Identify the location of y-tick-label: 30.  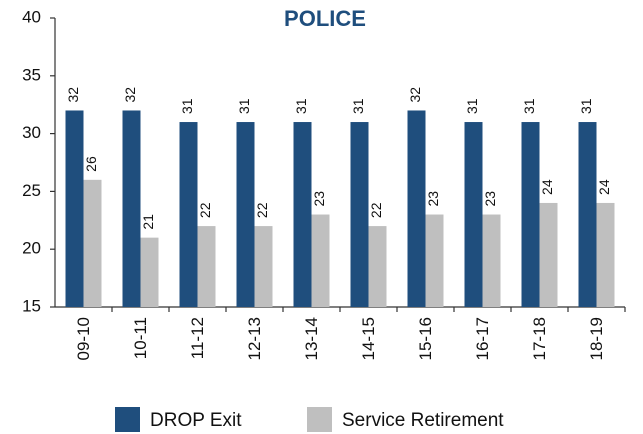
(31, 132).